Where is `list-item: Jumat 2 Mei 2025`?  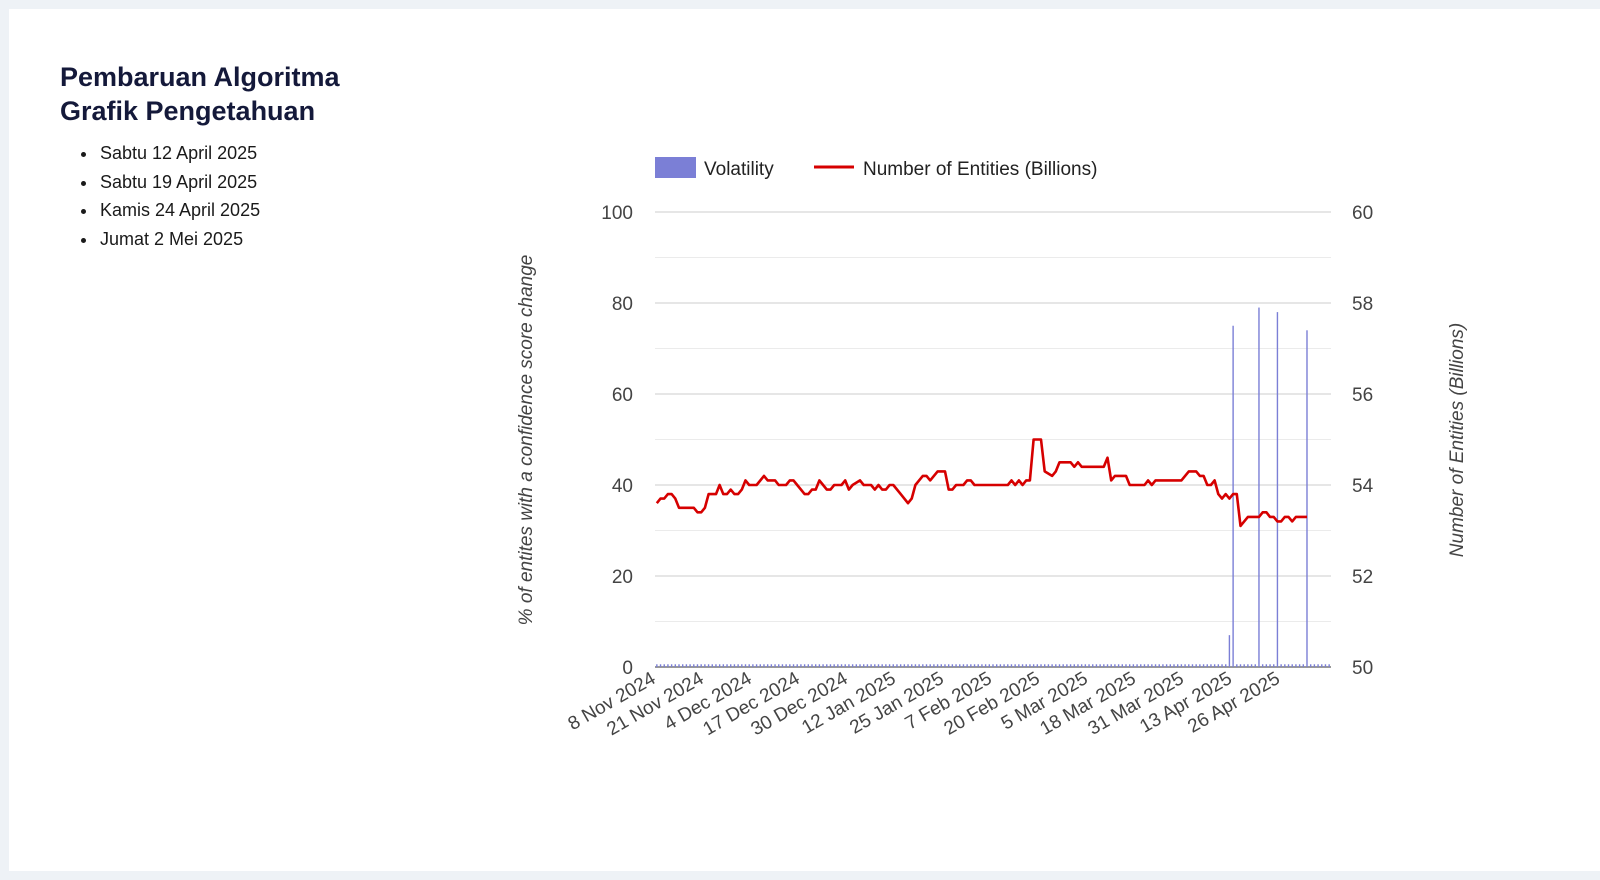
list-item: Jumat 2 Mei 2025 is located at coordinates (179, 239).